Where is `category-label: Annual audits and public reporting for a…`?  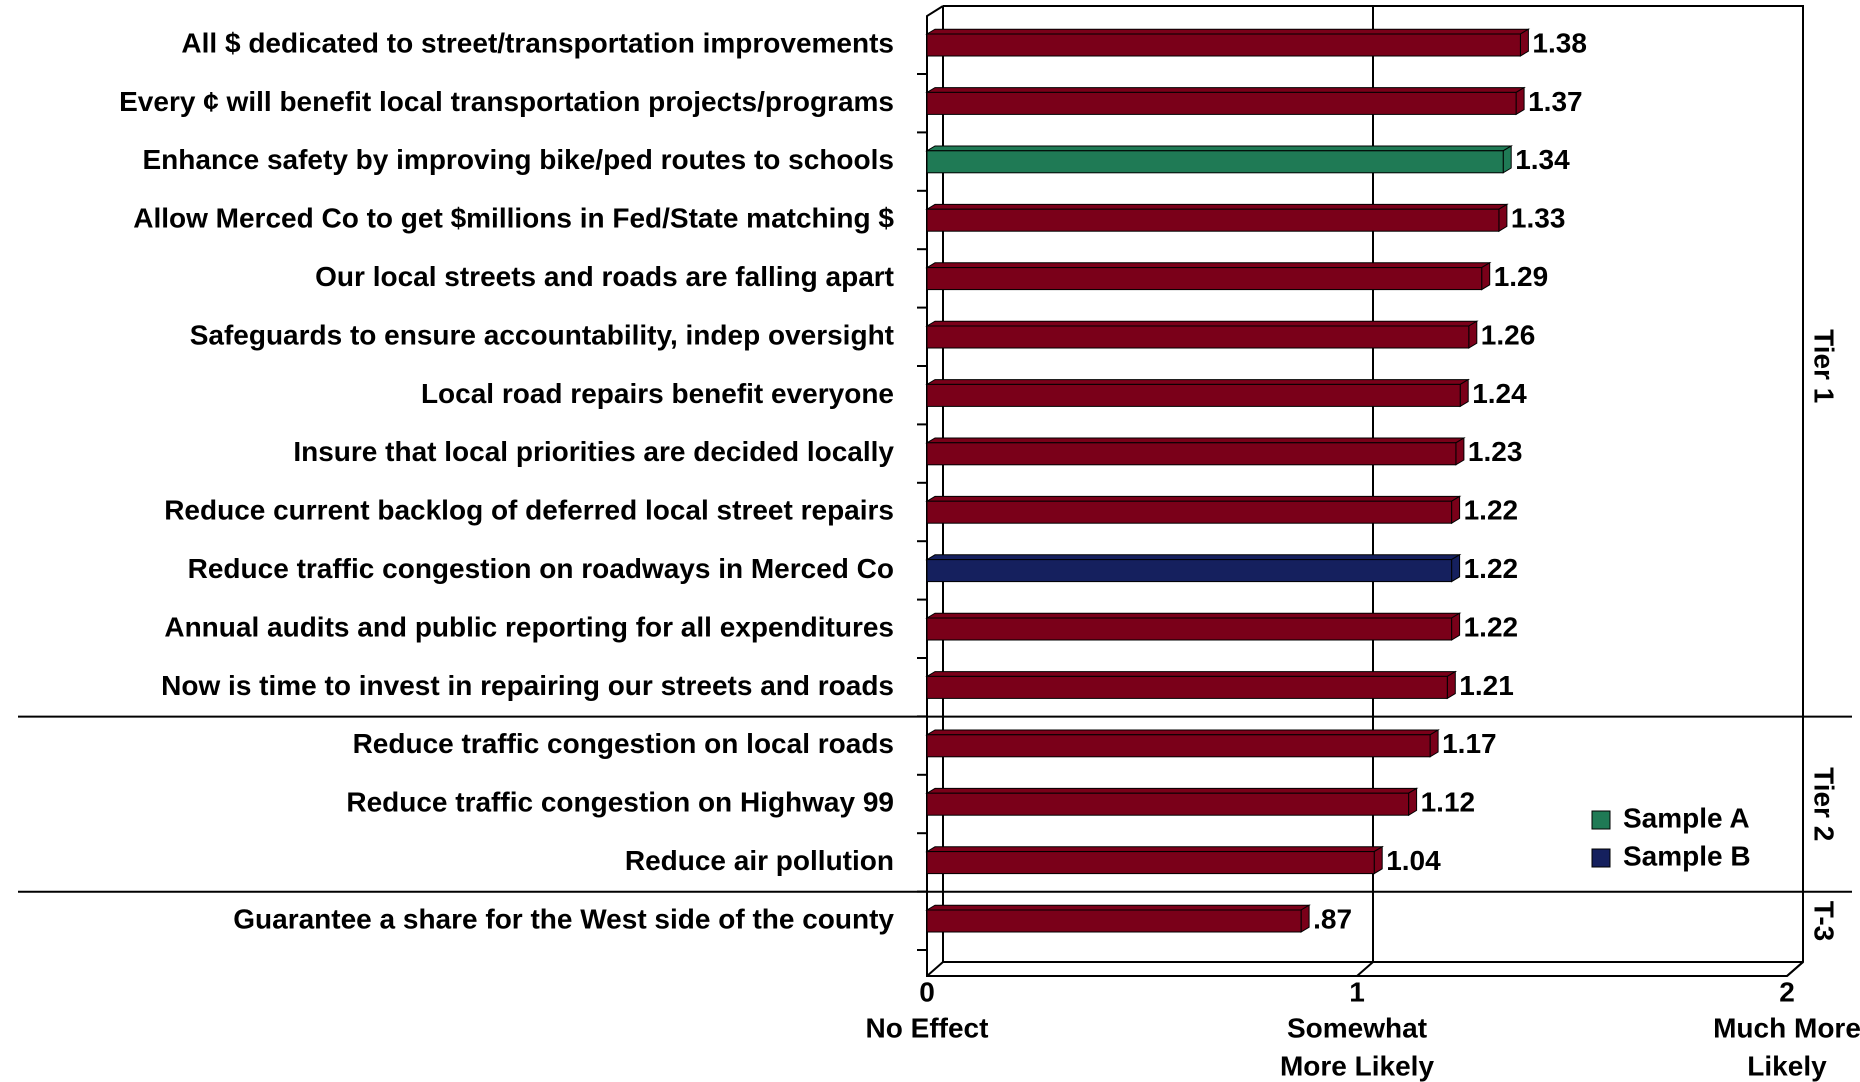
category-label: Annual audits and public reporting for a… is located at coordinates (529, 626).